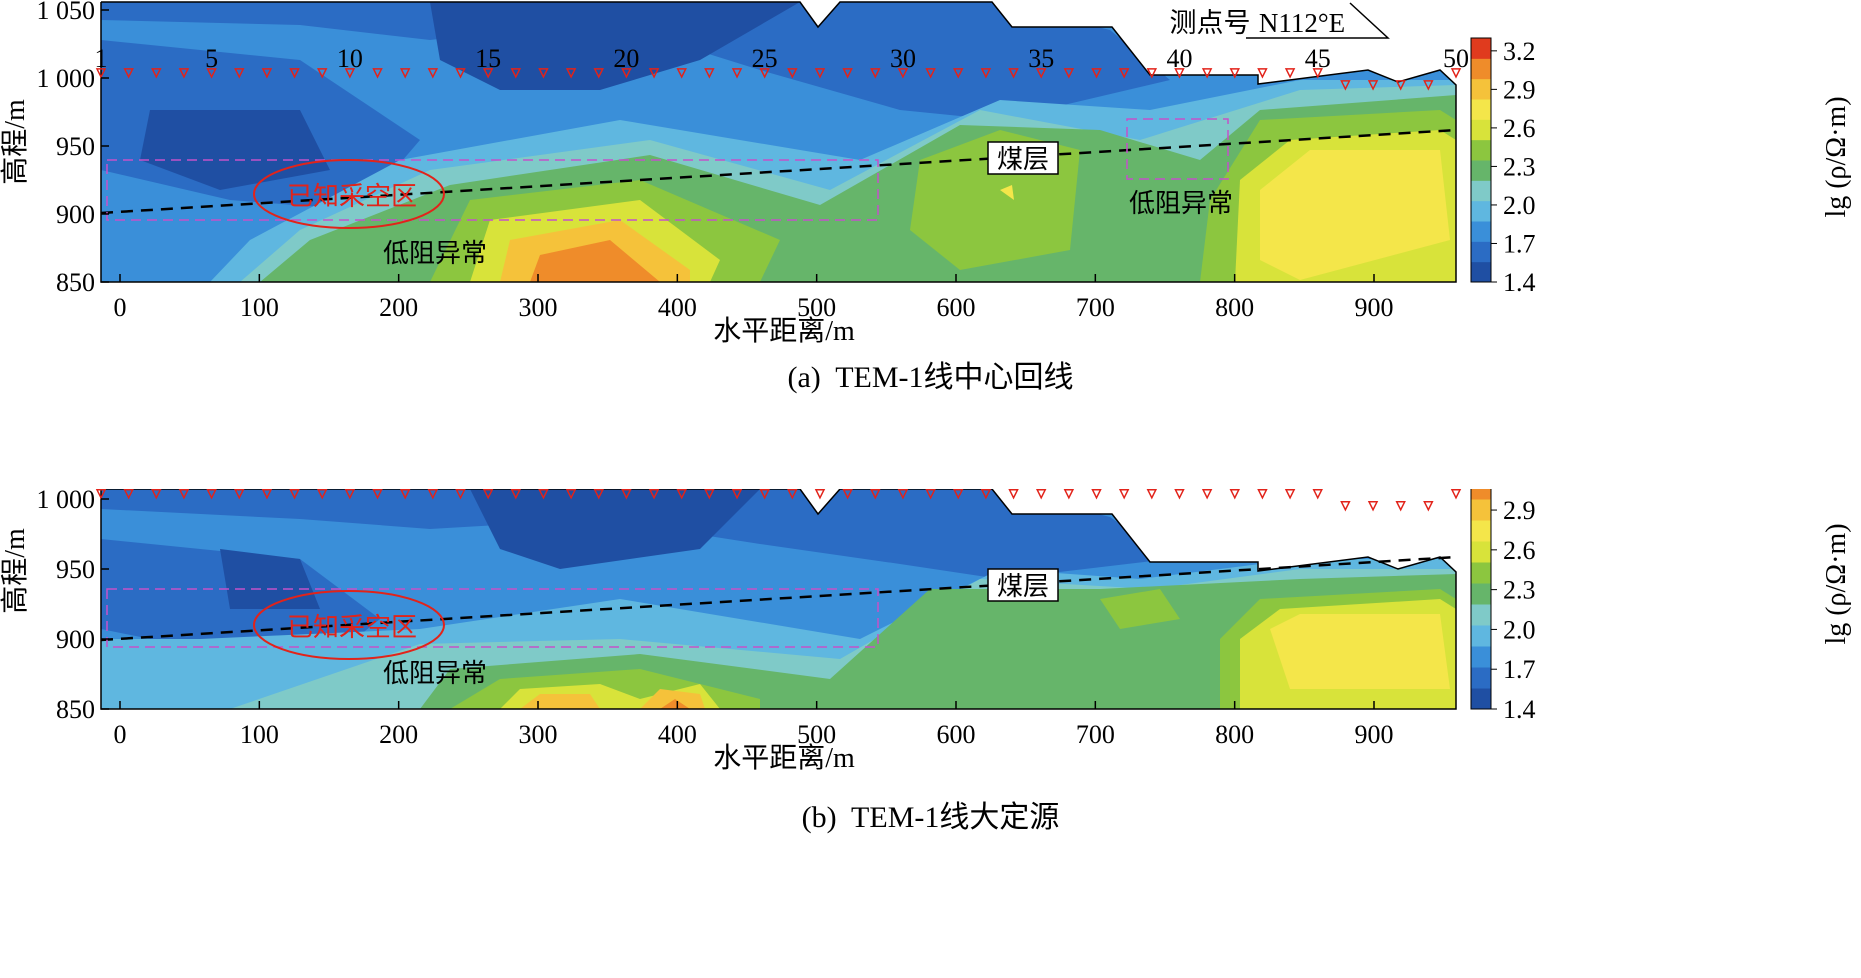  Describe the element at coordinates (492, 190) in the screenshot. I see `anomaly-box-a1` at that location.